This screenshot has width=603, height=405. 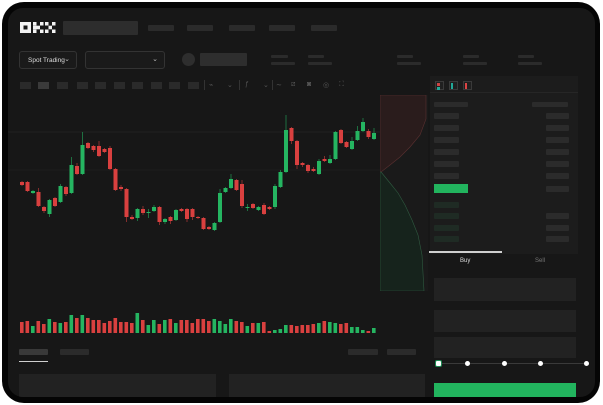 What do you see at coordinates (272, 85) in the screenshot?
I see `toolbar-divider` at bounding box center [272, 85].